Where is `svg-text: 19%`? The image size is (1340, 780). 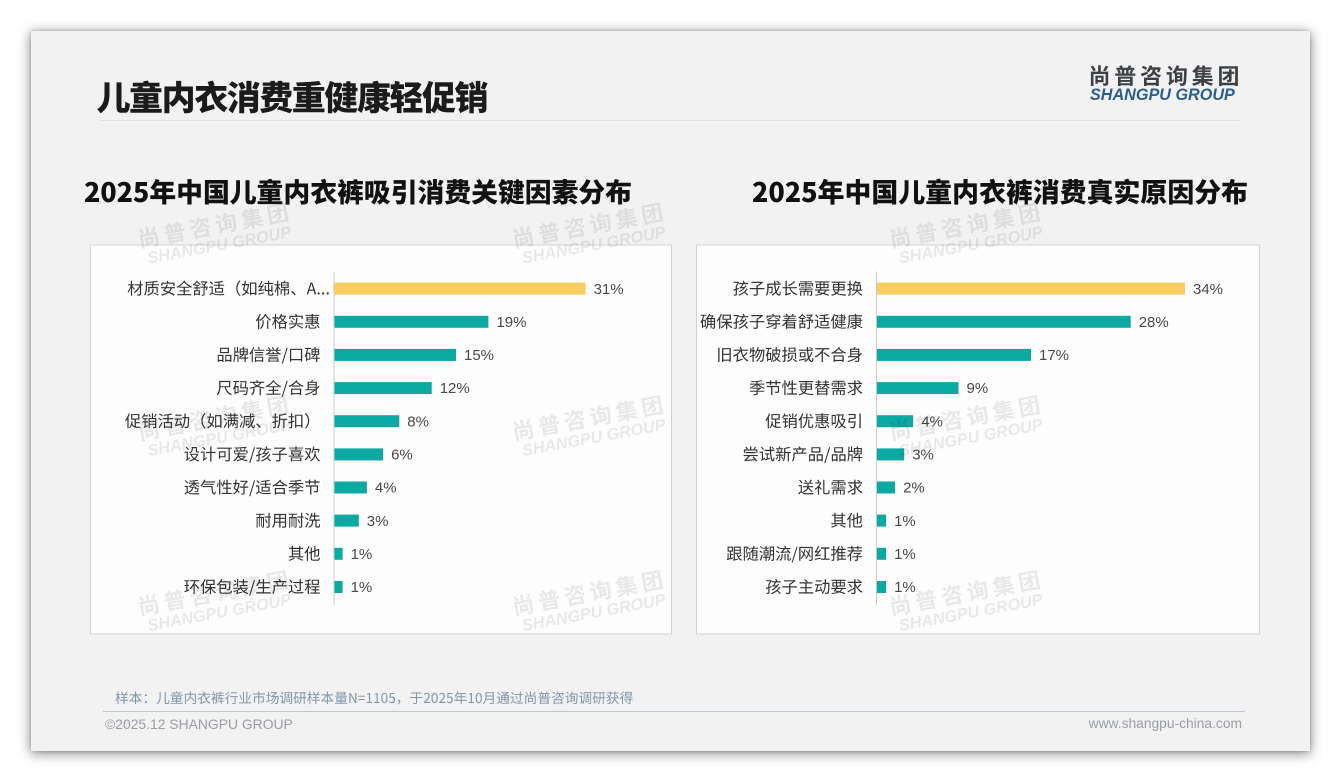 svg-text: 19% is located at coordinates (511, 322).